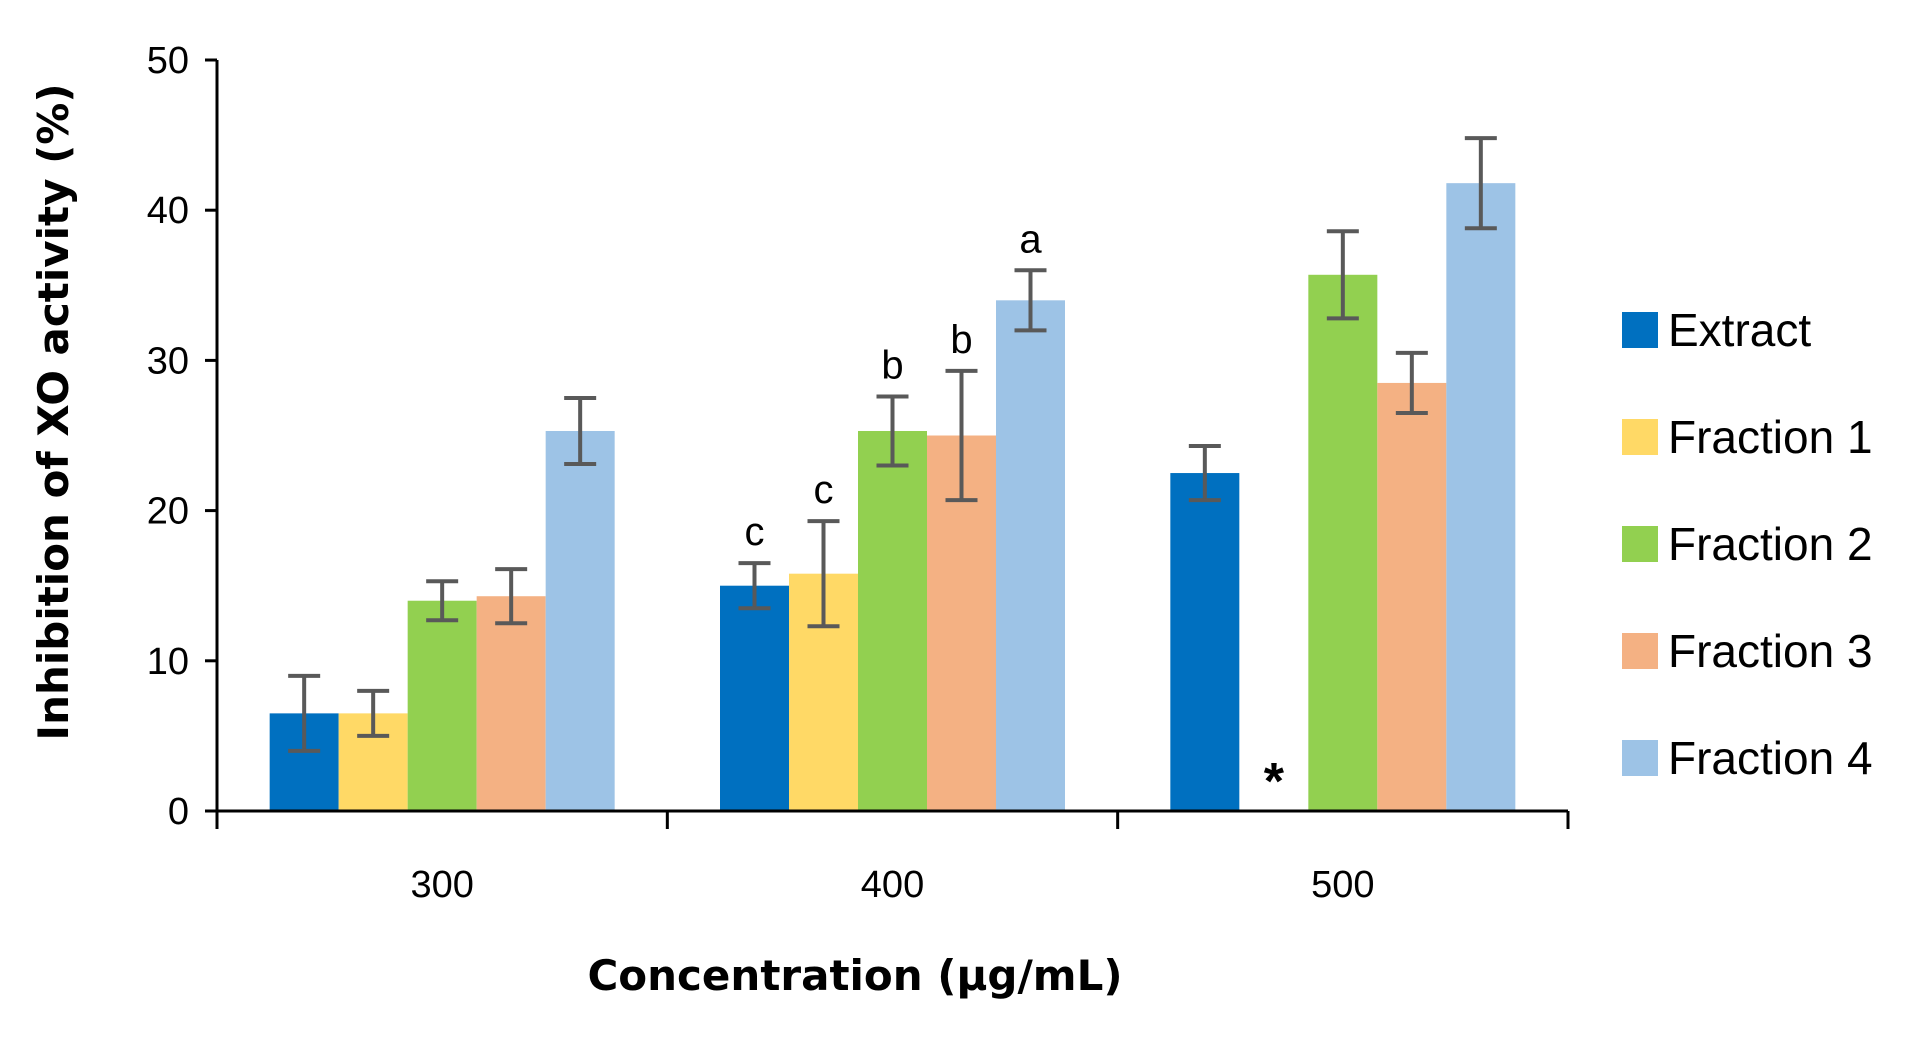 The height and width of the screenshot is (1041, 1924). I want to click on y-tick-label: 50, so click(168, 61).